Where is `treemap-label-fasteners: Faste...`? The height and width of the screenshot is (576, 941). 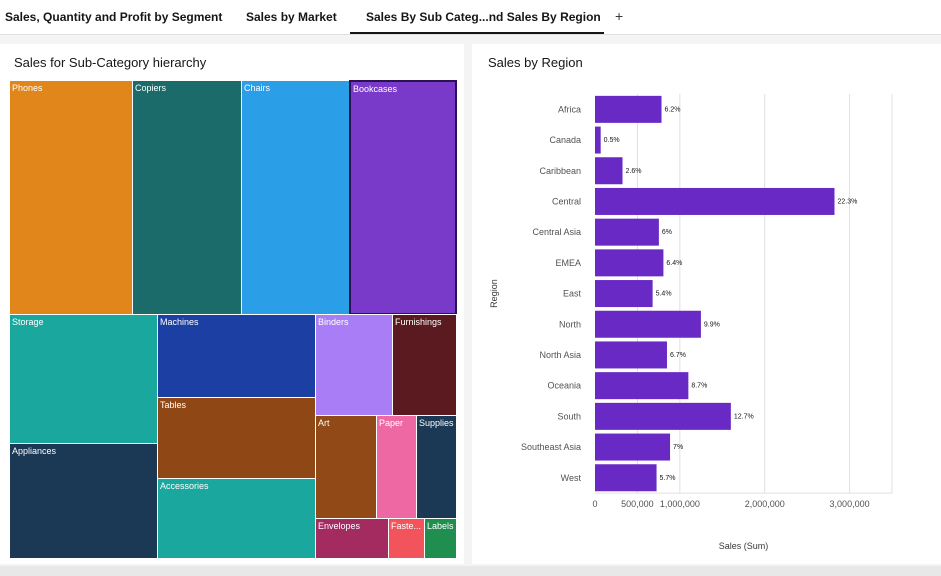
treemap-label-fasteners: Faste... is located at coordinates (406, 526).